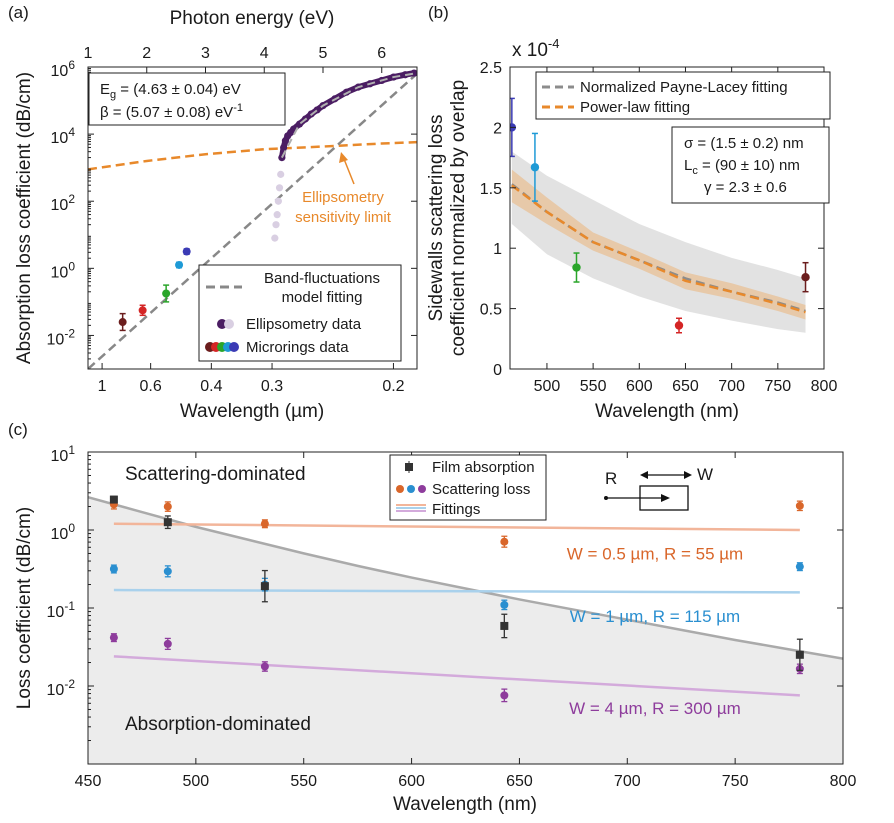 The height and width of the screenshot is (823, 894). What do you see at coordinates (61, 610) in the screenshot?
I see `panel-c-y-tick-label: 10⁻¹` at bounding box center [61, 610].